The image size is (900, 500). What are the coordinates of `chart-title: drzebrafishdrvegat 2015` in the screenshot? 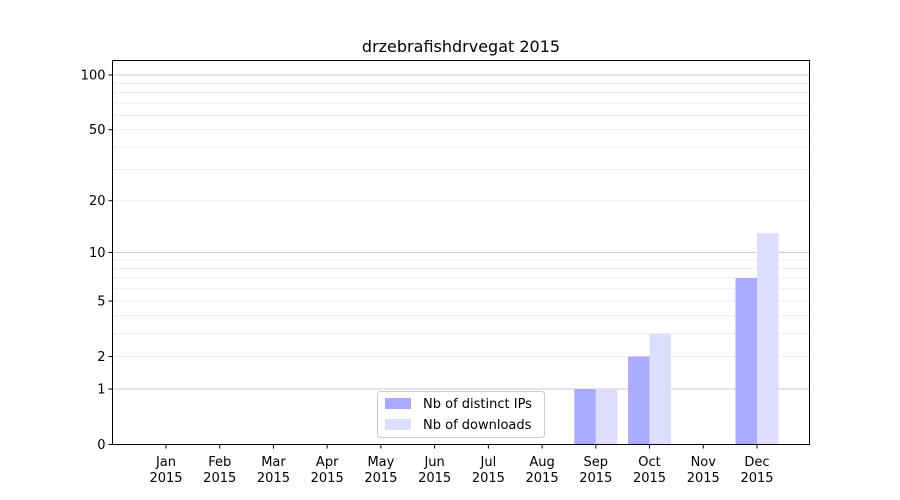 It's located at (461, 46).